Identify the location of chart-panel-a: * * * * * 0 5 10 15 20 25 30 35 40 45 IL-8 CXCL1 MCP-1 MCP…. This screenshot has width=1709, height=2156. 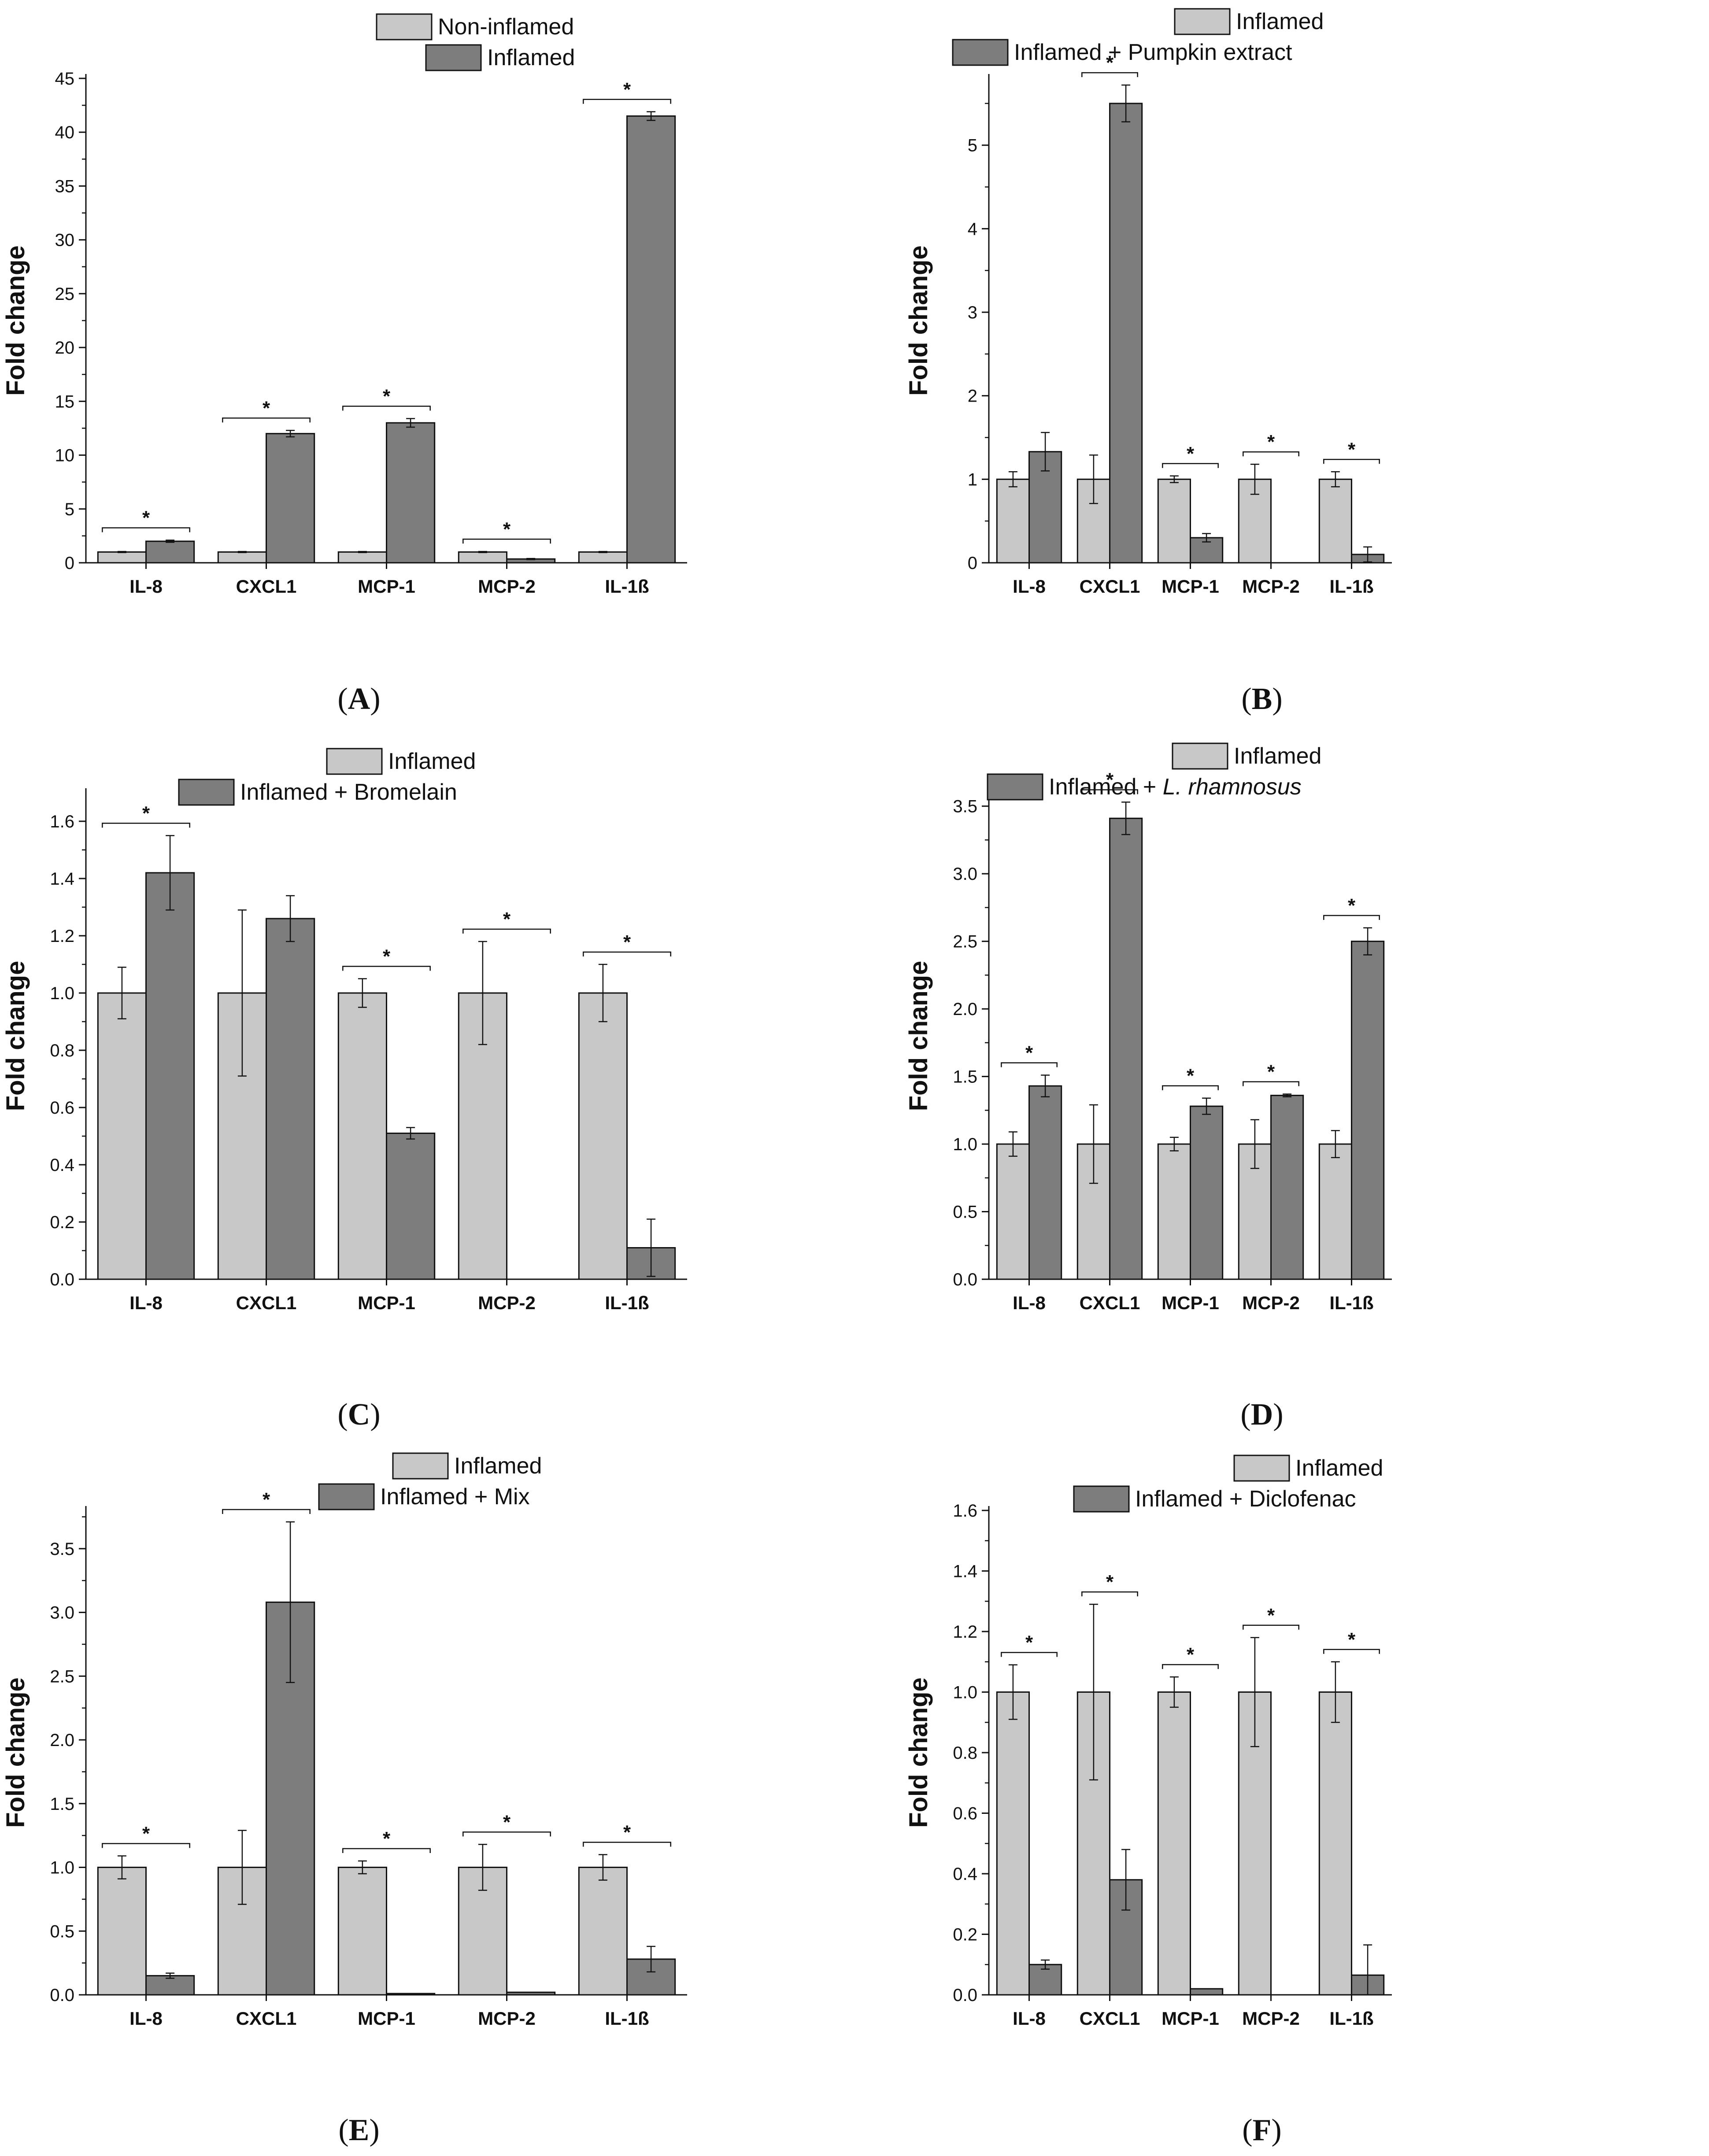
(344, 364).